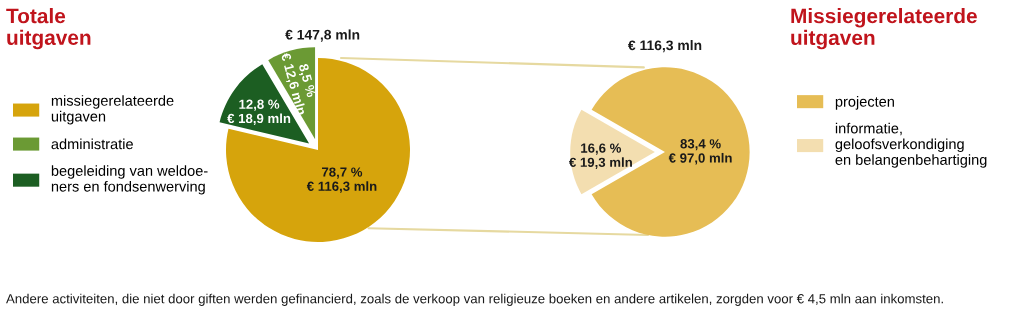 Image resolution: width=1024 pixels, height=316 pixels. What do you see at coordinates (322, 35) in the screenshot?
I see `chart-subtitle: € 147,8 mln` at bounding box center [322, 35].